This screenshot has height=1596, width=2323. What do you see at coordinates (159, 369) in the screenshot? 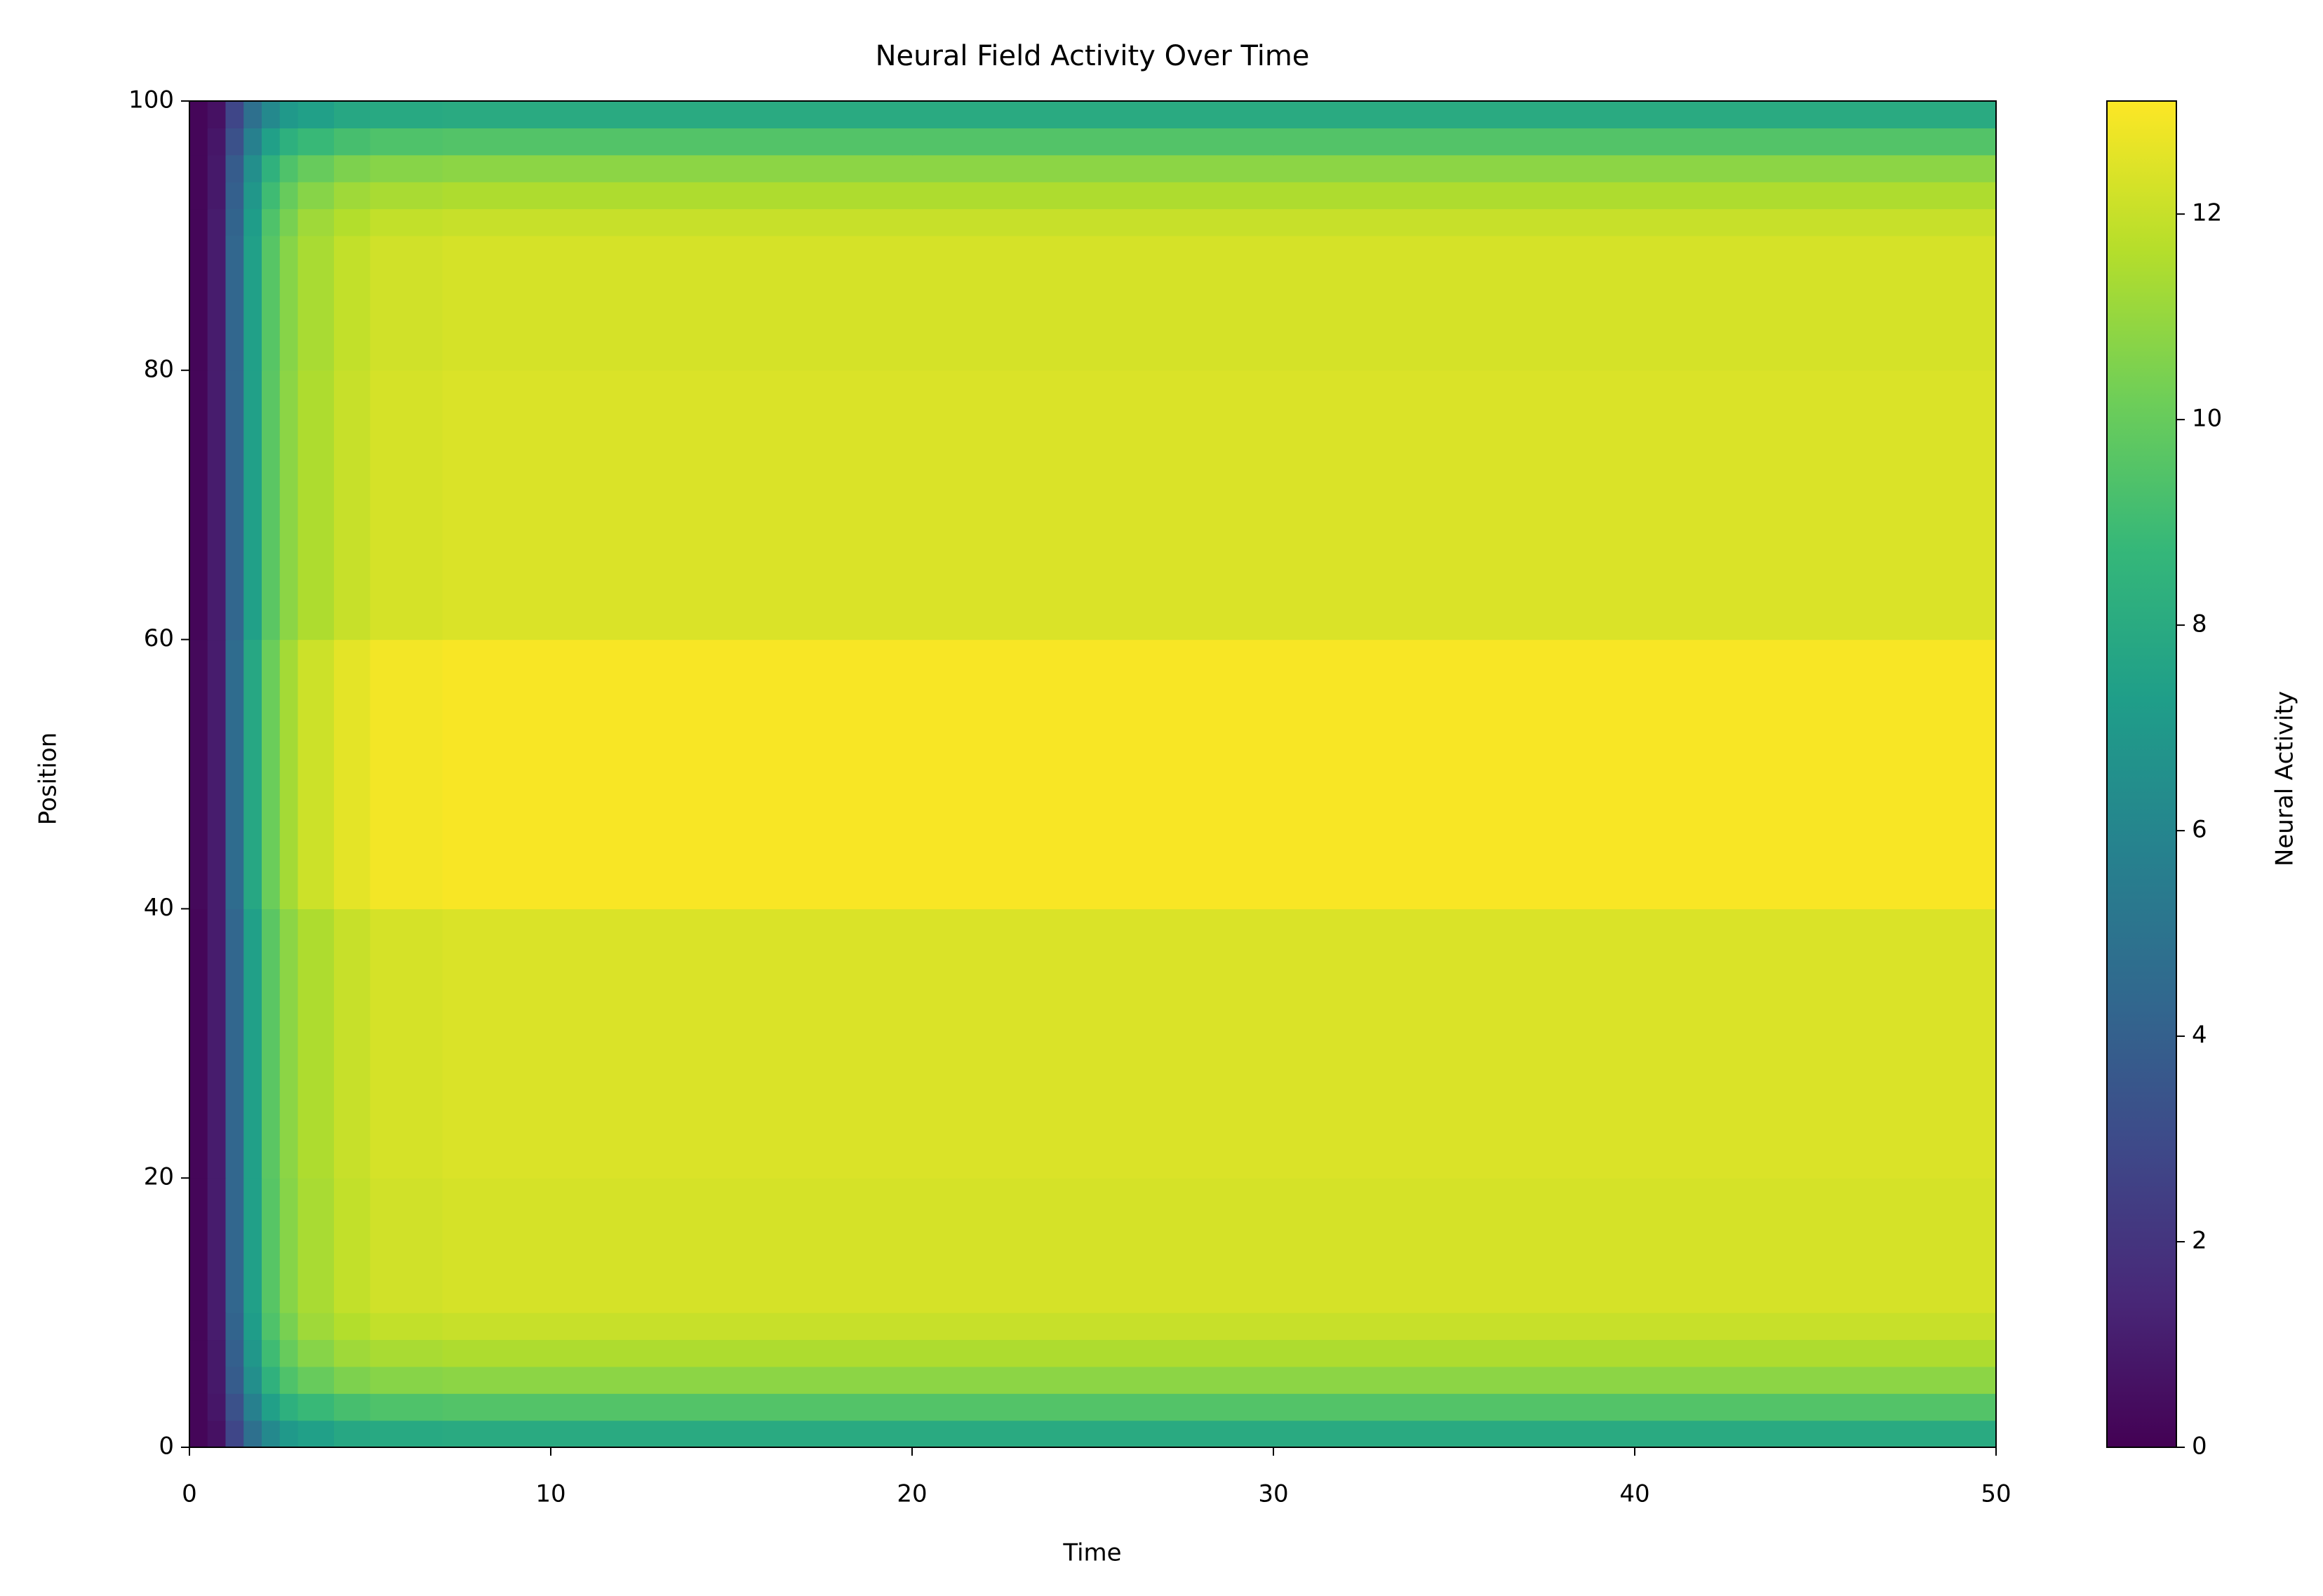
I see `y-tick-label: 80` at bounding box center [159, 369].